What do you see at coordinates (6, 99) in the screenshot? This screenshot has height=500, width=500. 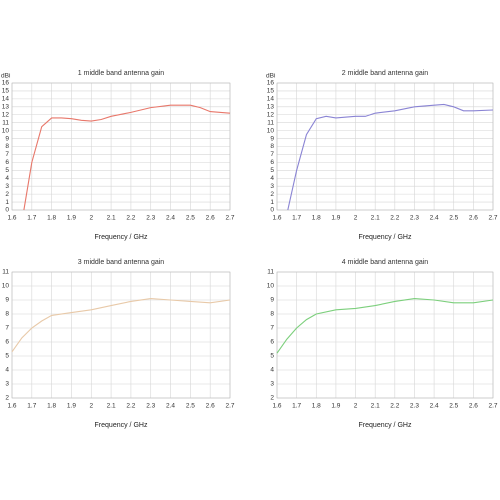 I see `y-tick-label: 14` at bounding box center [6, 99].